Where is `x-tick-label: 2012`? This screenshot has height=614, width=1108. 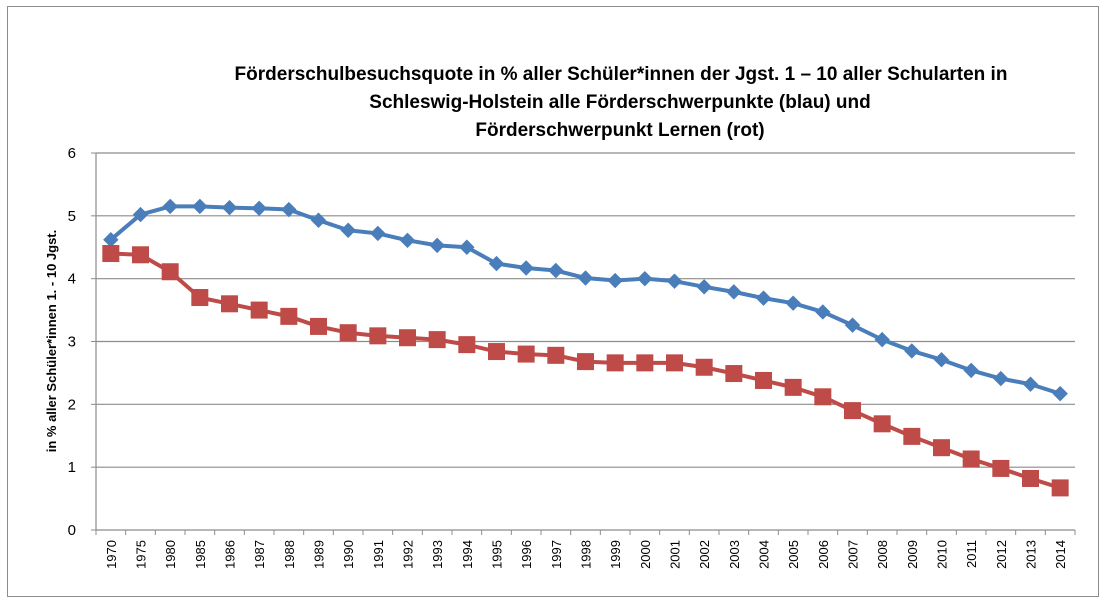 x-tick-label: 2012 is located at coordinates (1001, 554).